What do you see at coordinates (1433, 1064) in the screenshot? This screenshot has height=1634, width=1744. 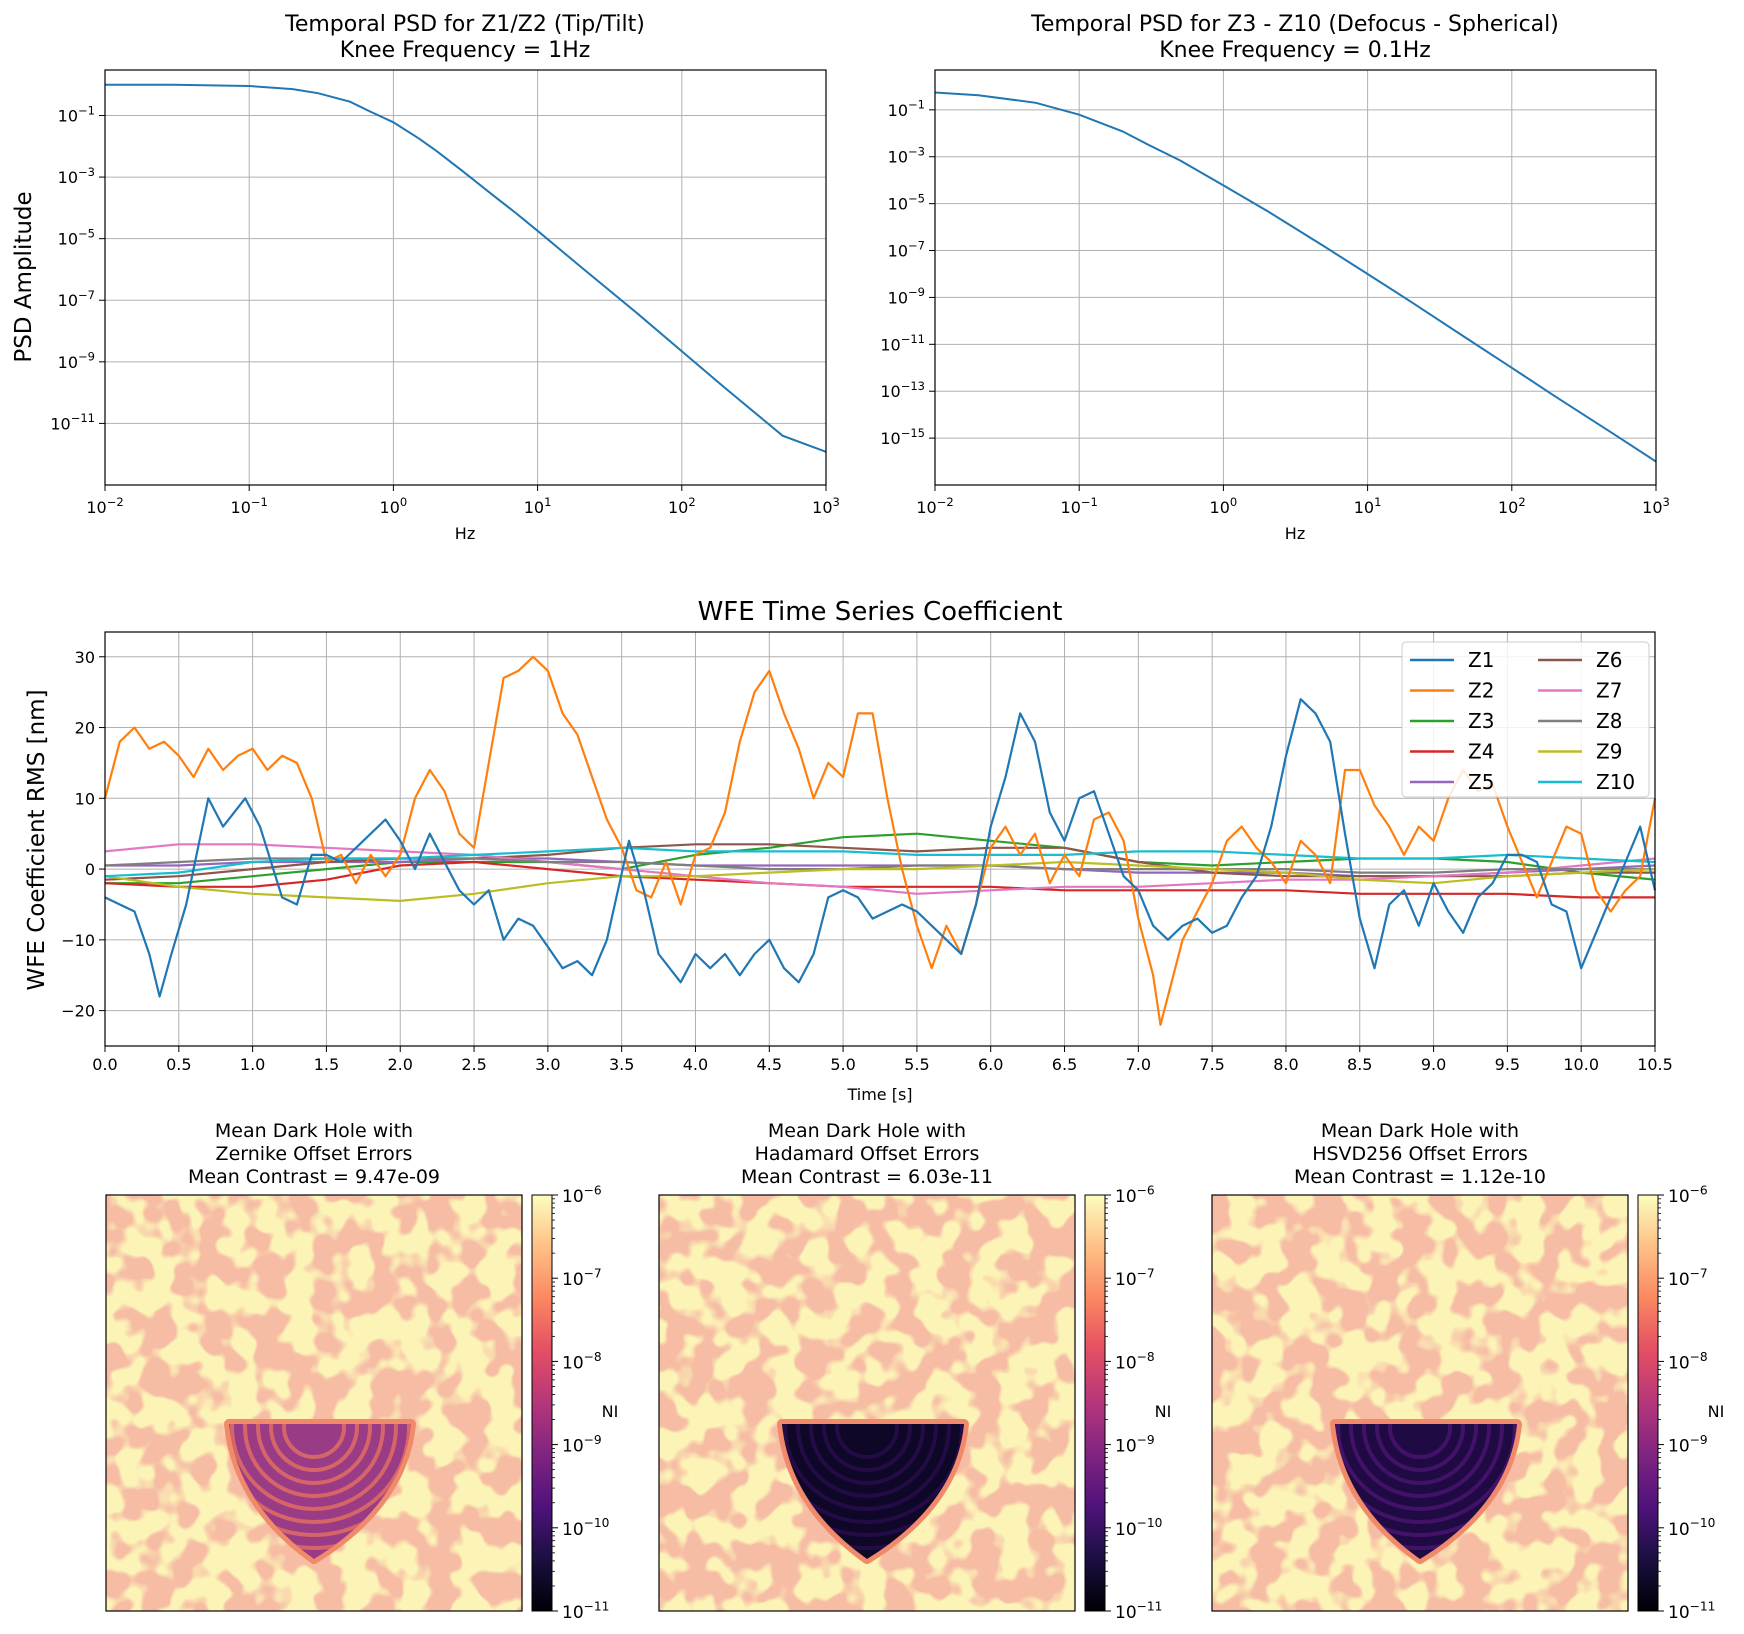 I see `x-tick-label: 9.0` at bounding box center [1433, 1064].